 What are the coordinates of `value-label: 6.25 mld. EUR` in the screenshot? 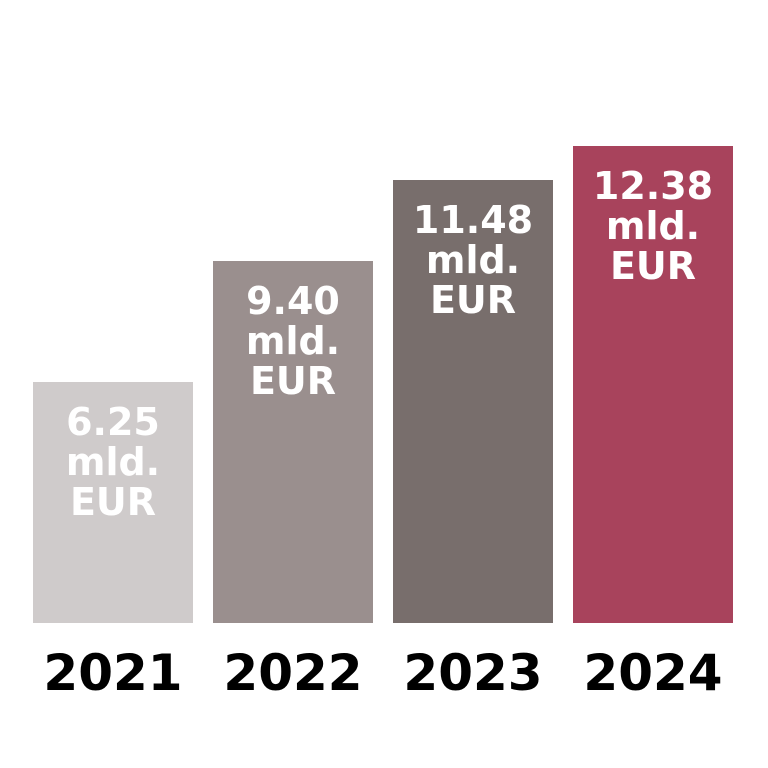 It's located at (113, 462).